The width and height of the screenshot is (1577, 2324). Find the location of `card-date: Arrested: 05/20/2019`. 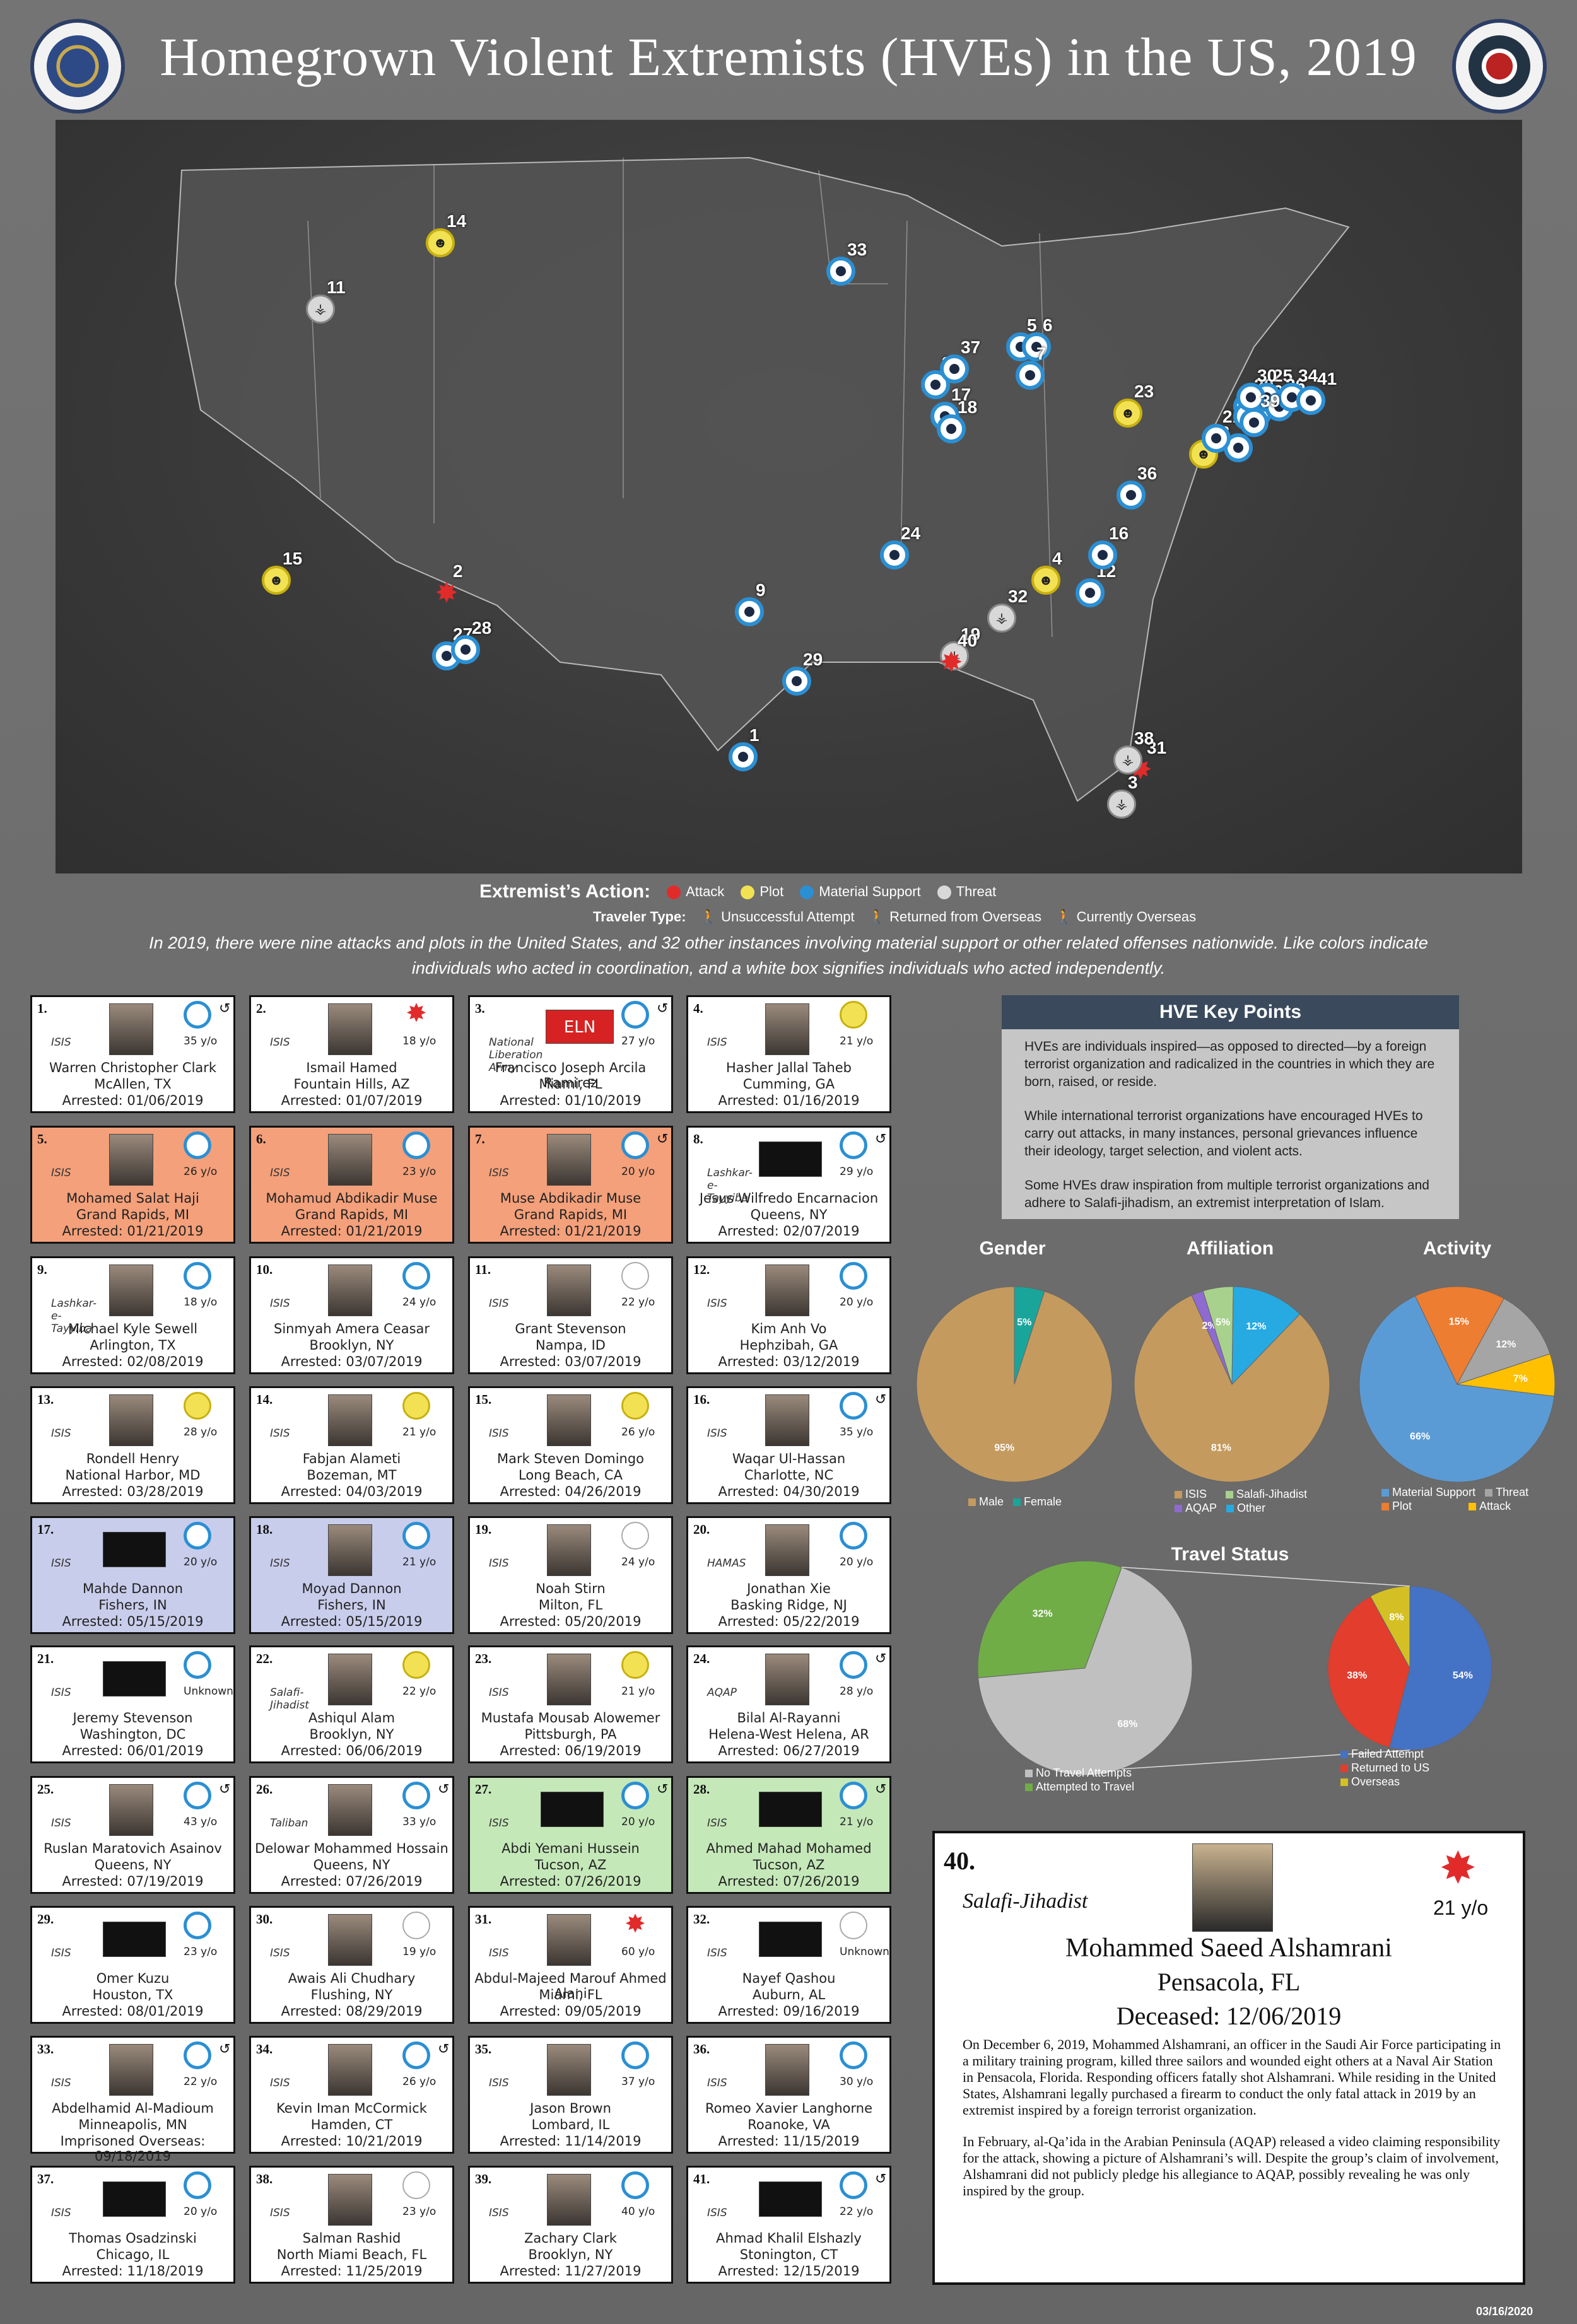

card-date: Arrested: 05/20/2019 is located at coordinates (571, 1621).